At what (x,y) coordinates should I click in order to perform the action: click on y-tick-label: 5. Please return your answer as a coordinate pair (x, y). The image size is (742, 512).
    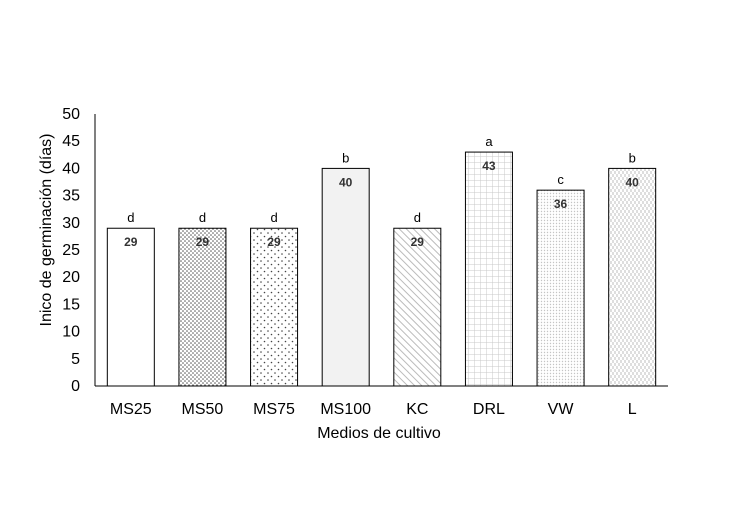
    Looking at the image, I should click on (75, 359).